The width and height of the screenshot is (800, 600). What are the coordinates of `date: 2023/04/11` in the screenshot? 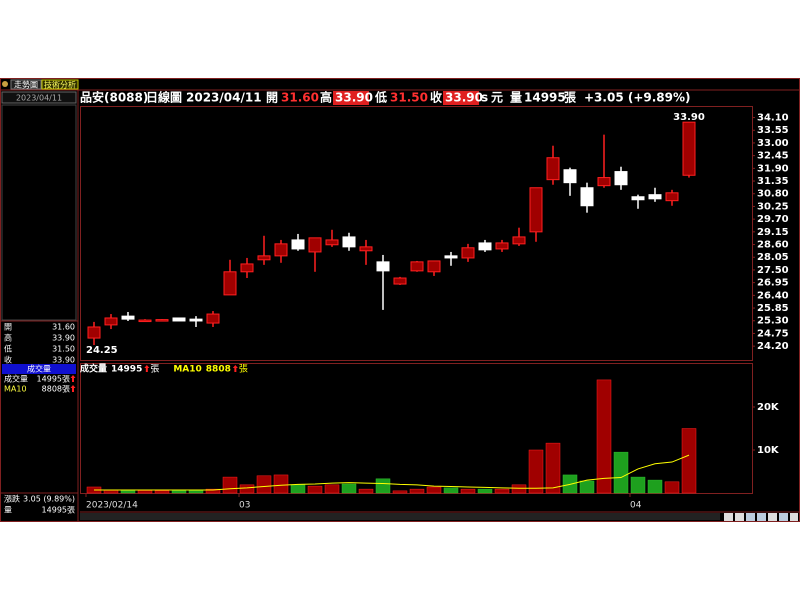 It's located at (39, 98).